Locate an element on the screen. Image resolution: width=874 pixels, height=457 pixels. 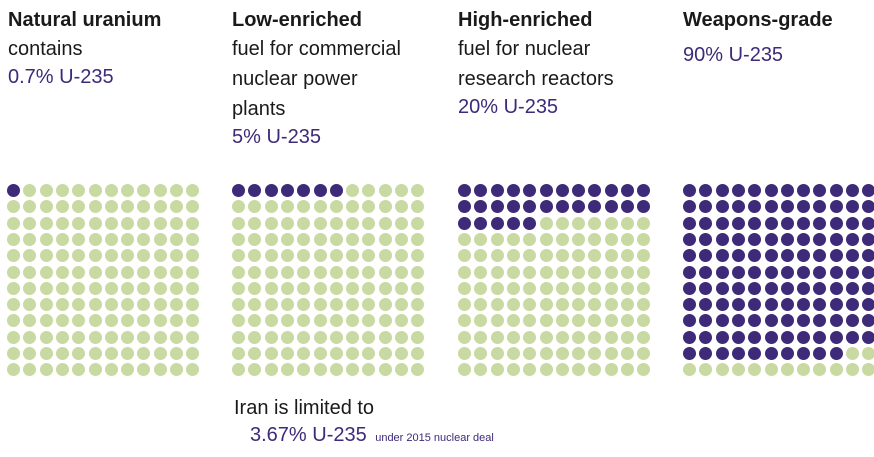
column-description: fuel for commercial nuclear power plants is located at coordinates (316, 79).